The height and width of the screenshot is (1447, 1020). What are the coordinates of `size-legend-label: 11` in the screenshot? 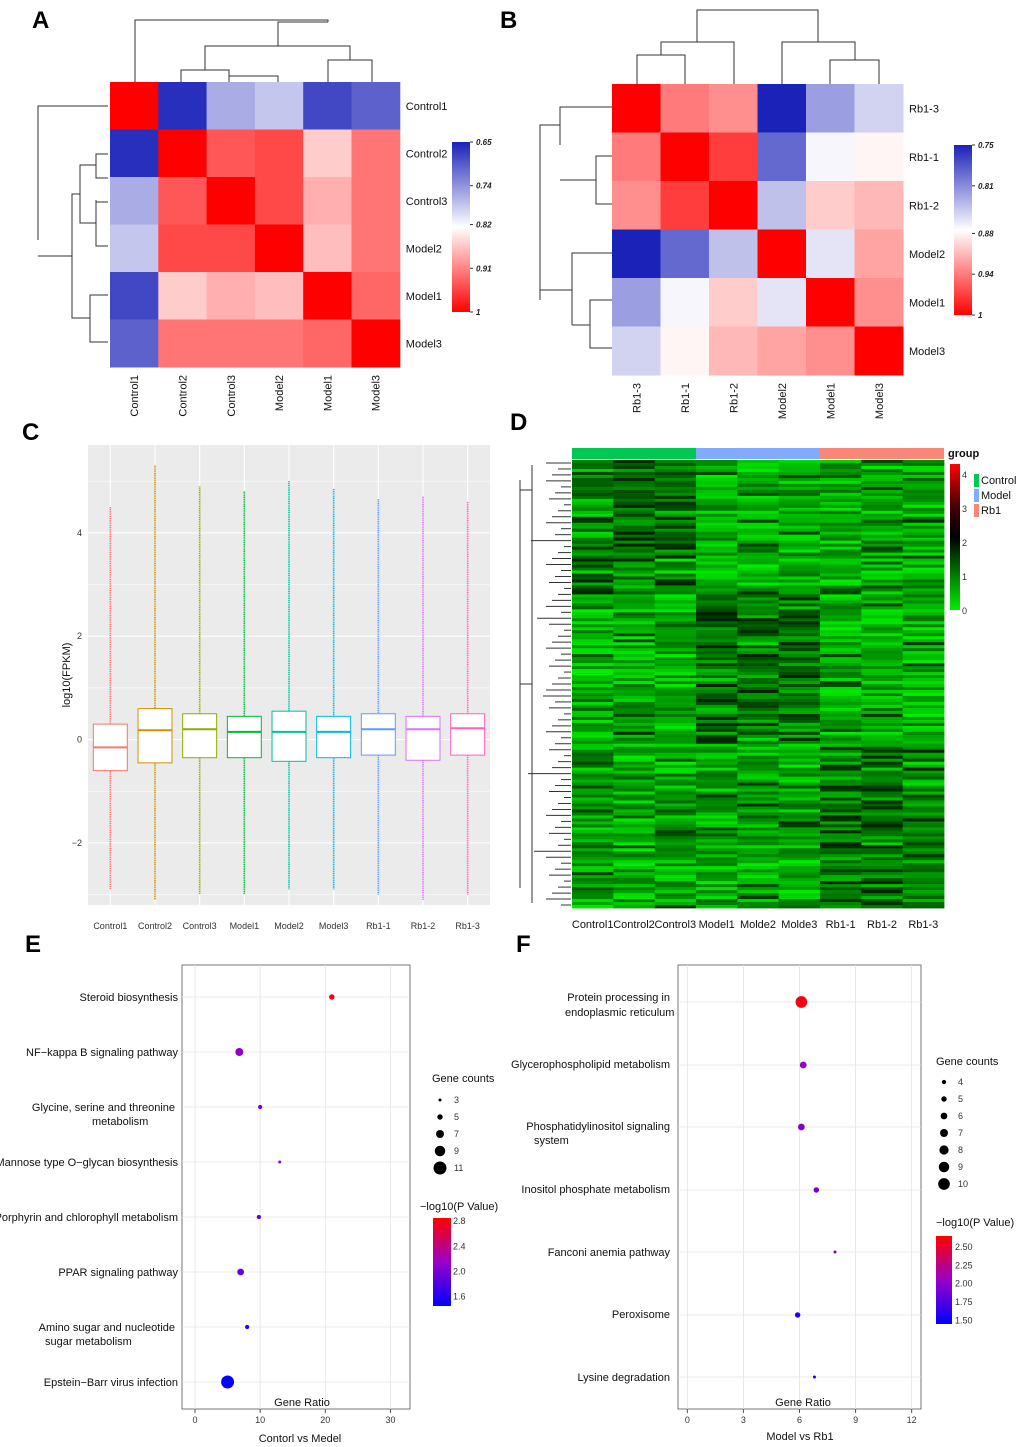 It's located at (458, 1168).